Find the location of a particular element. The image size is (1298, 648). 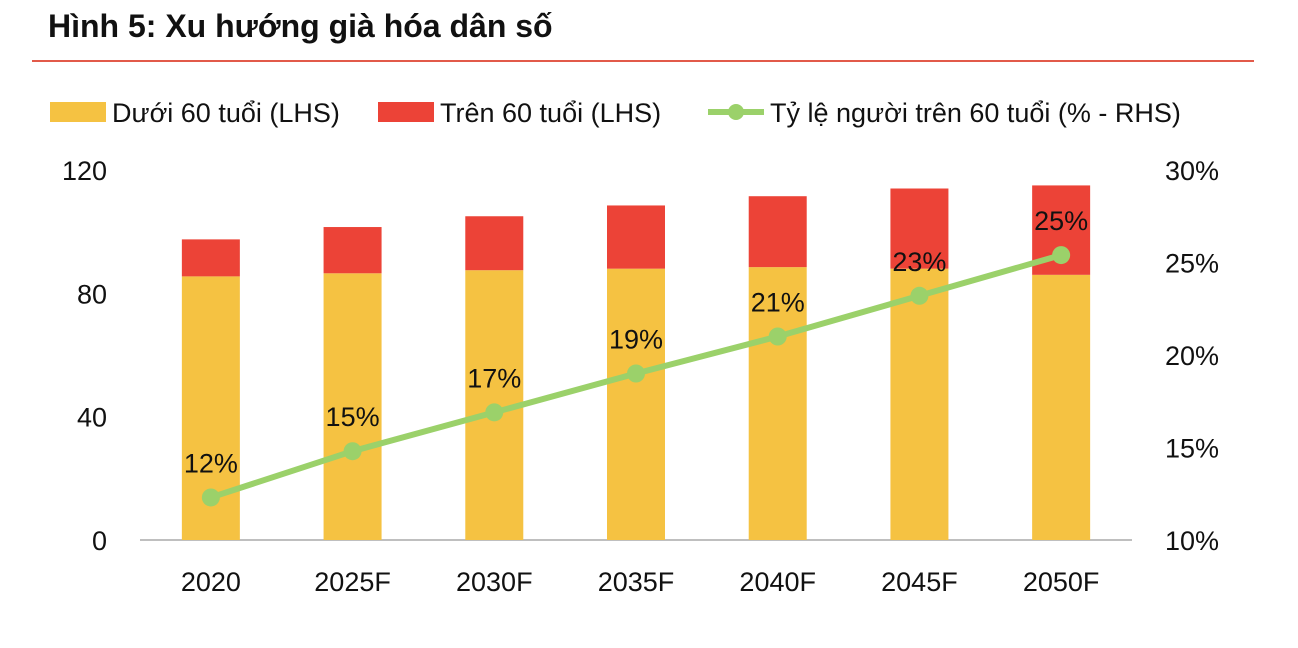

ratio-point-2045F is located at coordinates (919, 295).